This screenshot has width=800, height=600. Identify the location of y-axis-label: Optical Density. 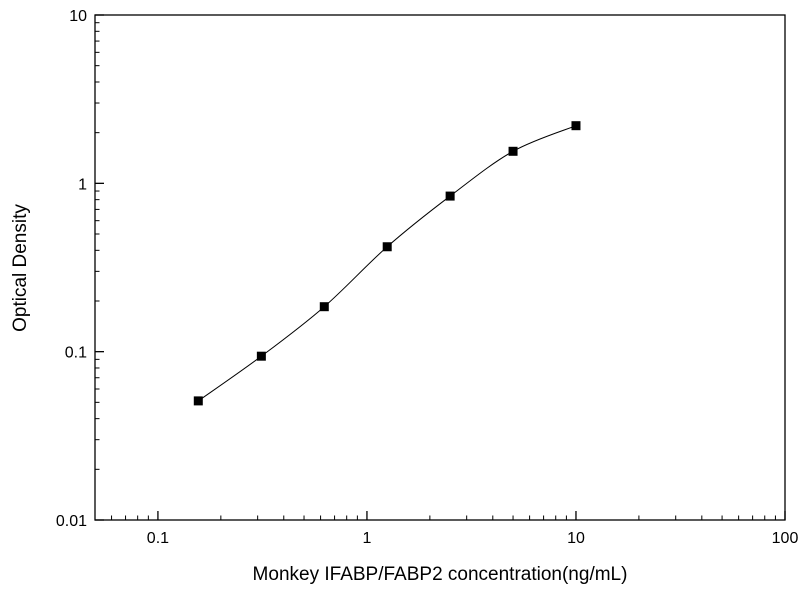
(20, 268).